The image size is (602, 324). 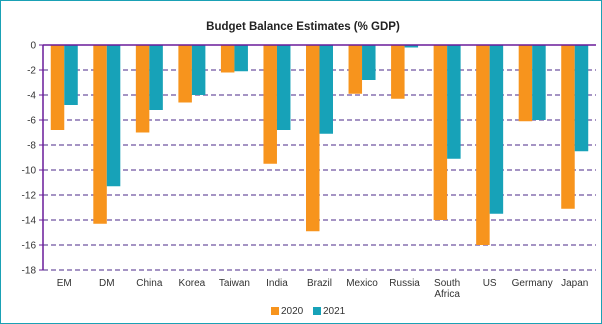 What do you see at coordinates (319, 283) in the screenshot?
I see `x-tick-label: Brazil` at bounding box center [319, 283].